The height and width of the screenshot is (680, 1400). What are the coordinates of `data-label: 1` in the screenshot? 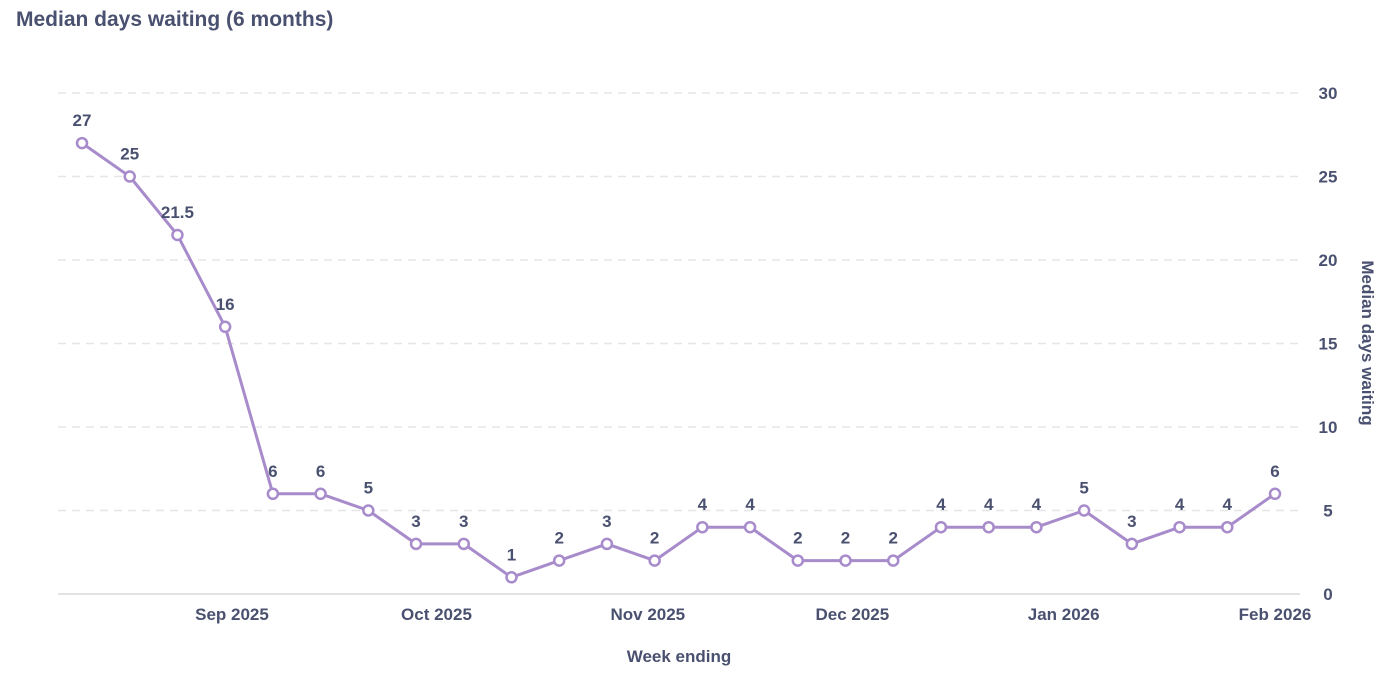 It's located at (511, 554).